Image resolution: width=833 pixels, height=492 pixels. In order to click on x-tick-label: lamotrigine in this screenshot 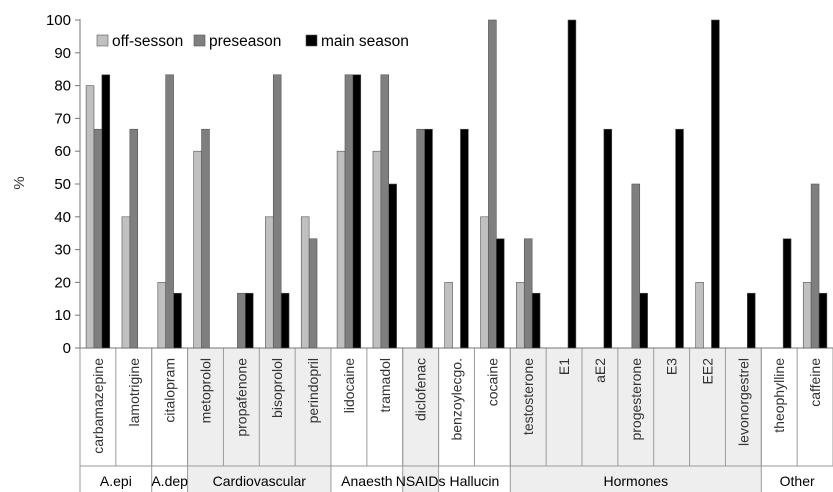, I will do `click(134, 392)`.